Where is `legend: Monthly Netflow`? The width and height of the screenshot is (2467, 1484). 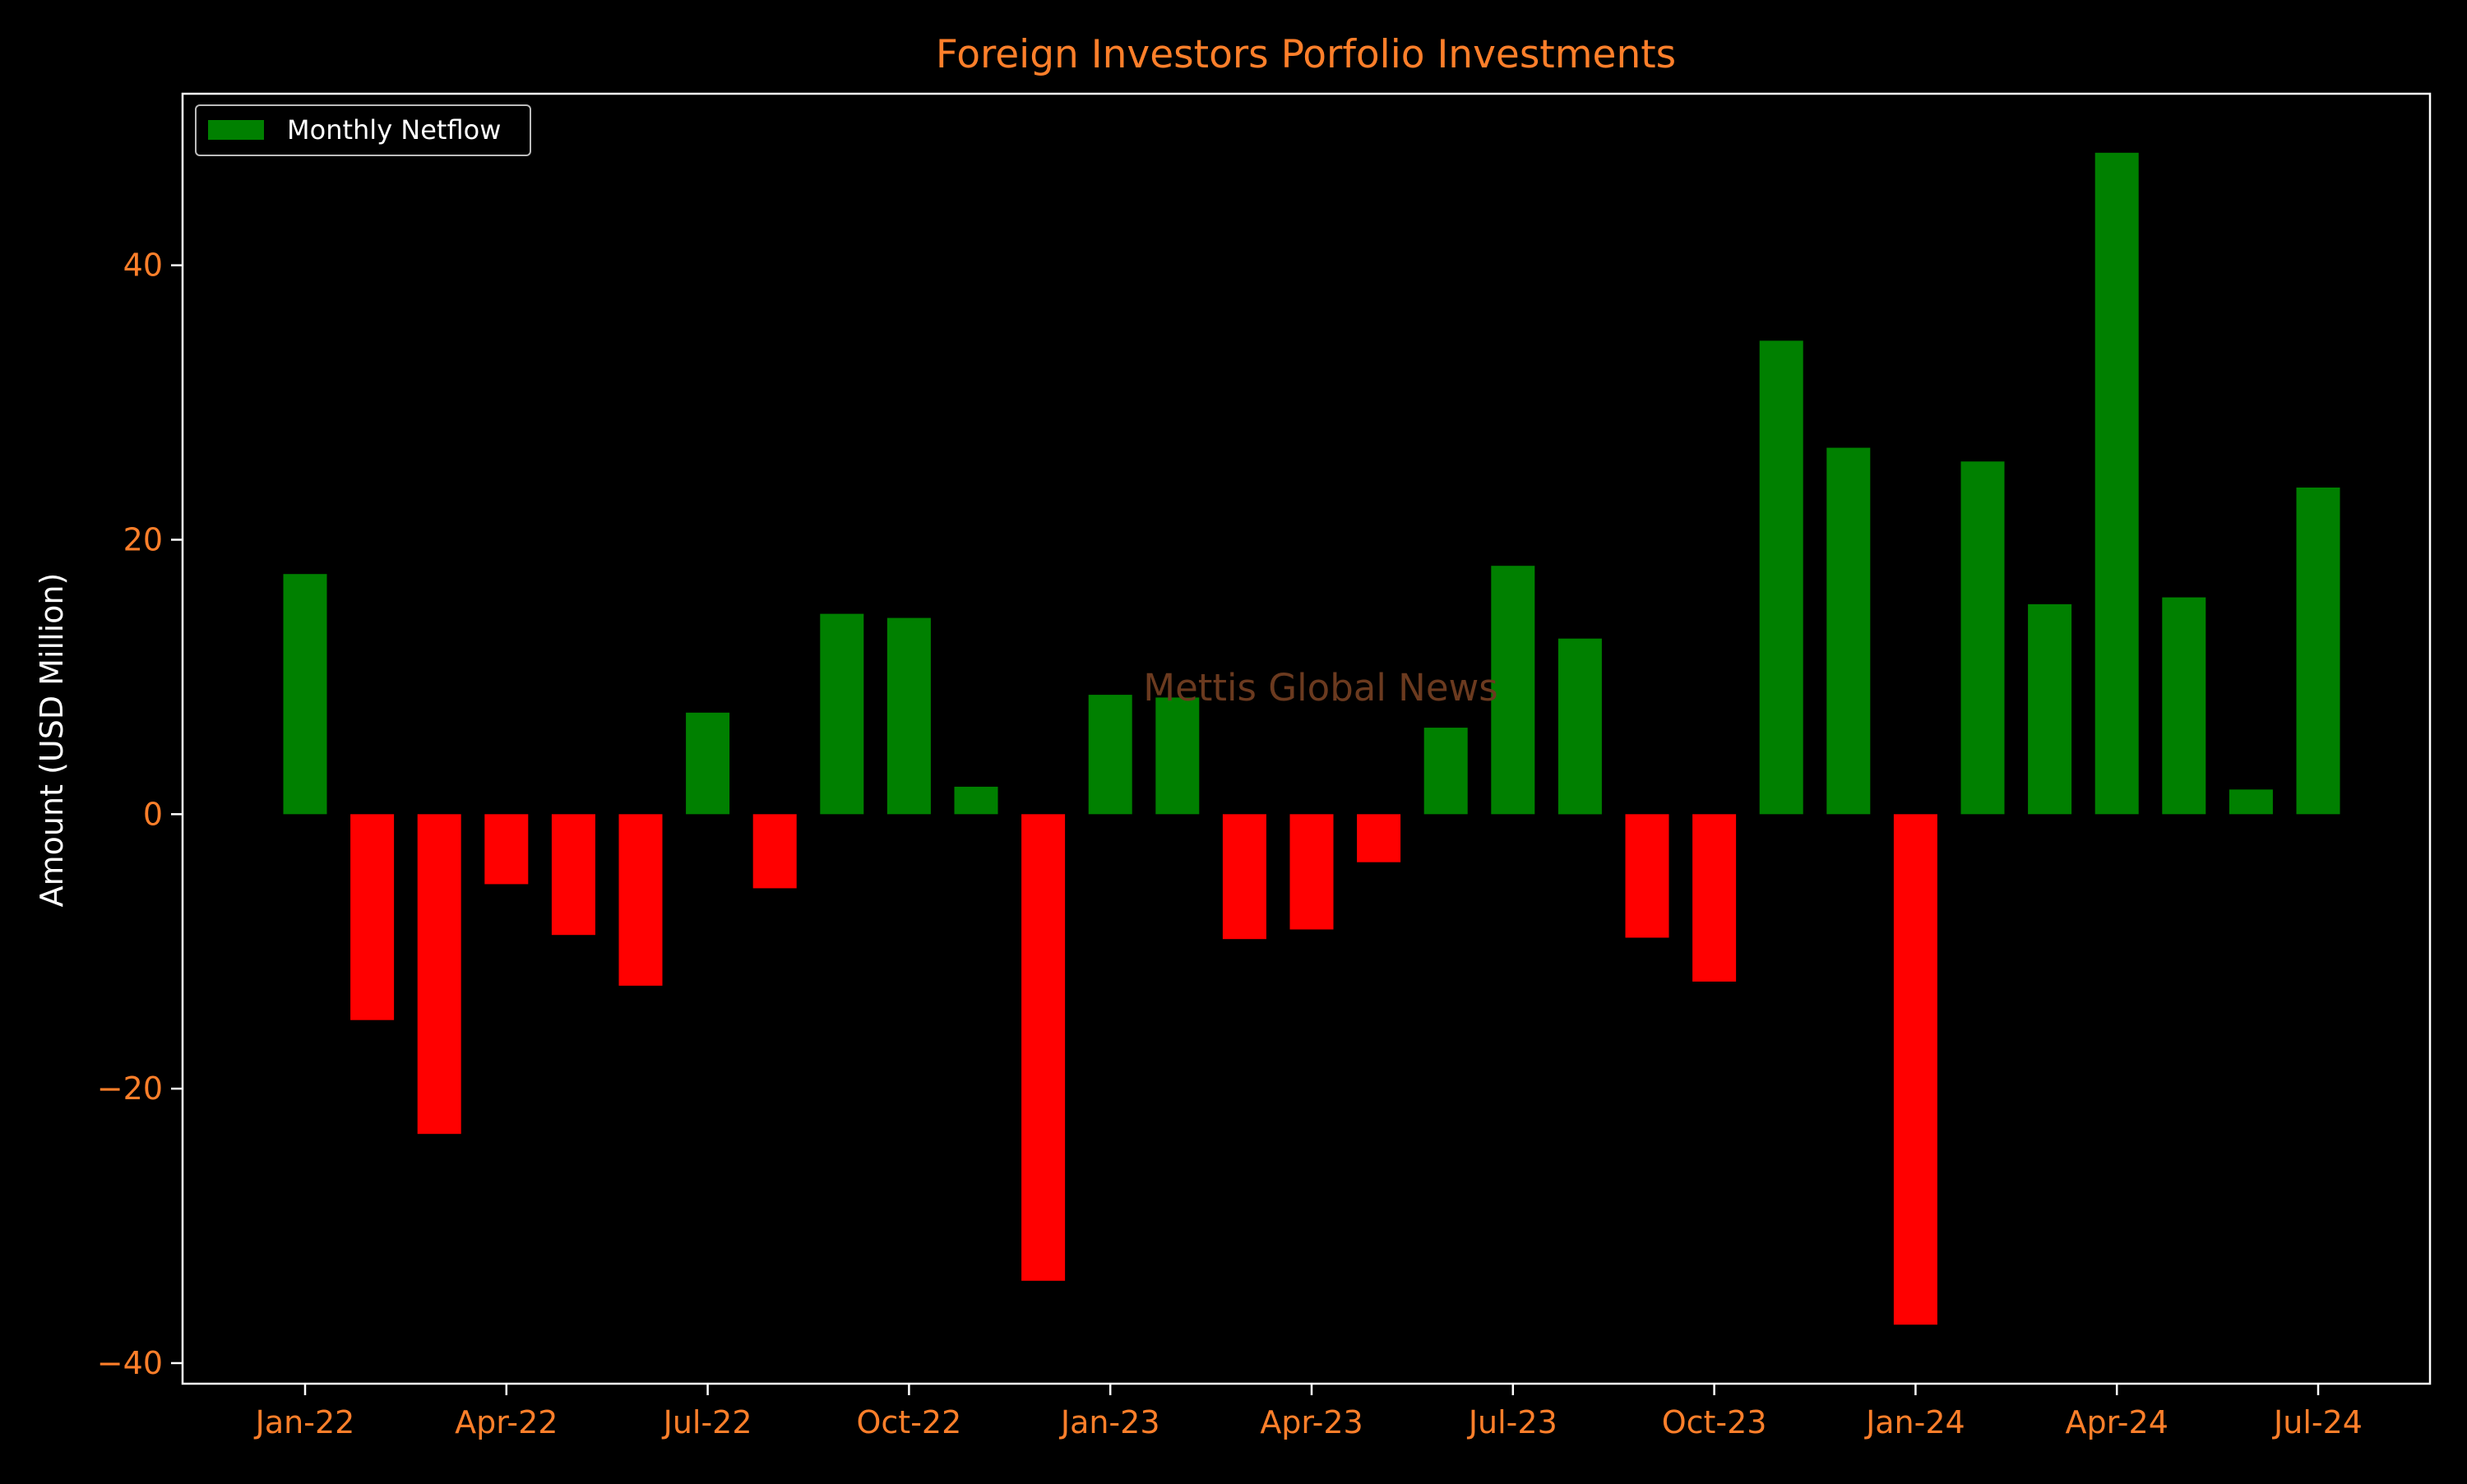
legend: Monthly Netflow is located at coordinates (363, 130).